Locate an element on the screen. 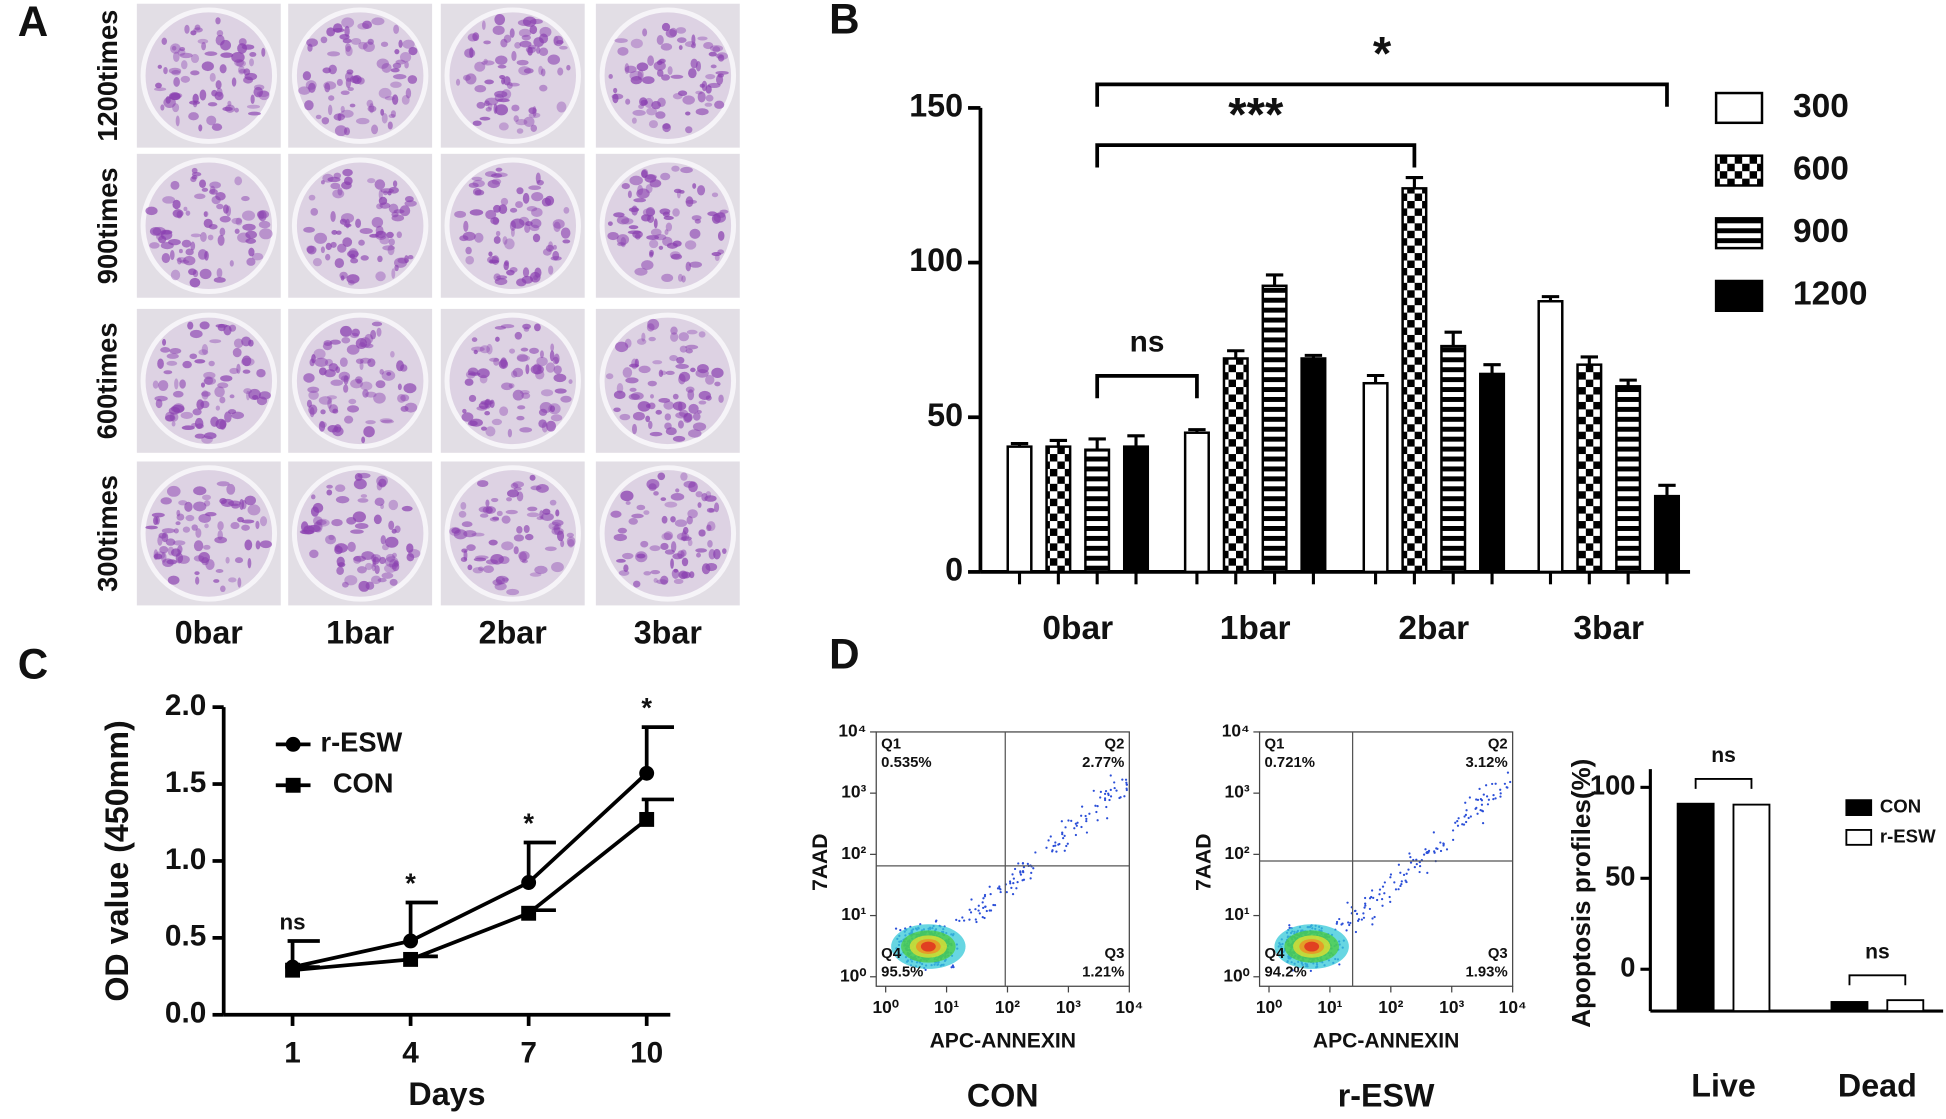 This screenshot has height=1119, width=1946. quadrant-percent: 95.5% is located at coordinates (902, 973).